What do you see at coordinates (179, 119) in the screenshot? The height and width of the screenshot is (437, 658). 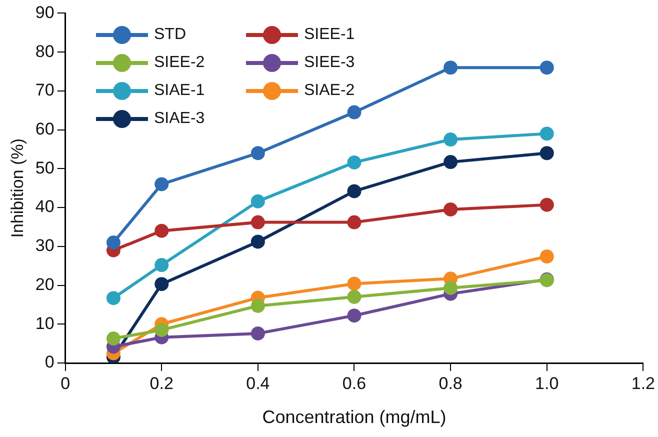 I see `legend-label: SIAE-3` at bounding box center [179, 119].